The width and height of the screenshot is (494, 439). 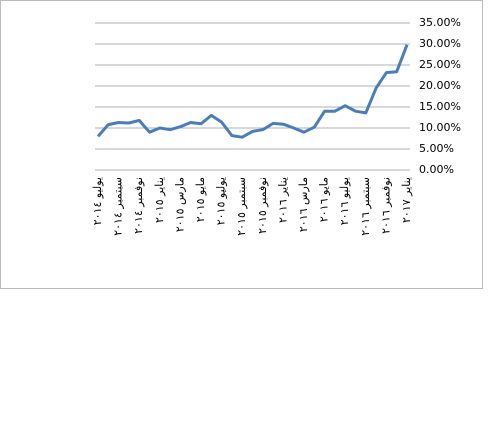 I want to click on y-tick-label: 10.00%, so click(x=440, y=127).